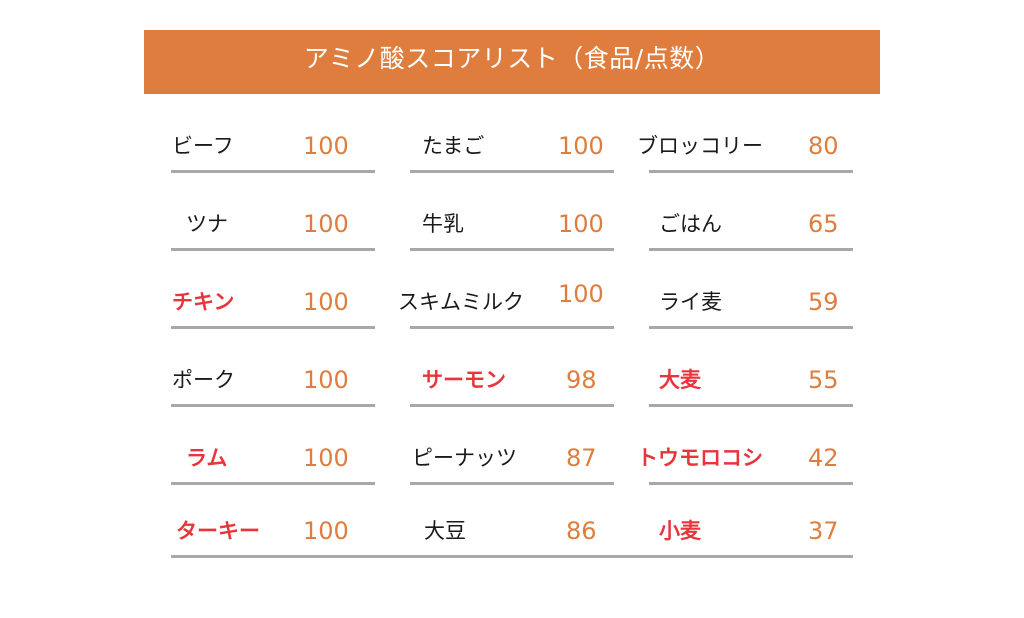 This screenshot has height=618, width=1024. I want to click on food-score-item: ポーク 100, so click(512, 384).